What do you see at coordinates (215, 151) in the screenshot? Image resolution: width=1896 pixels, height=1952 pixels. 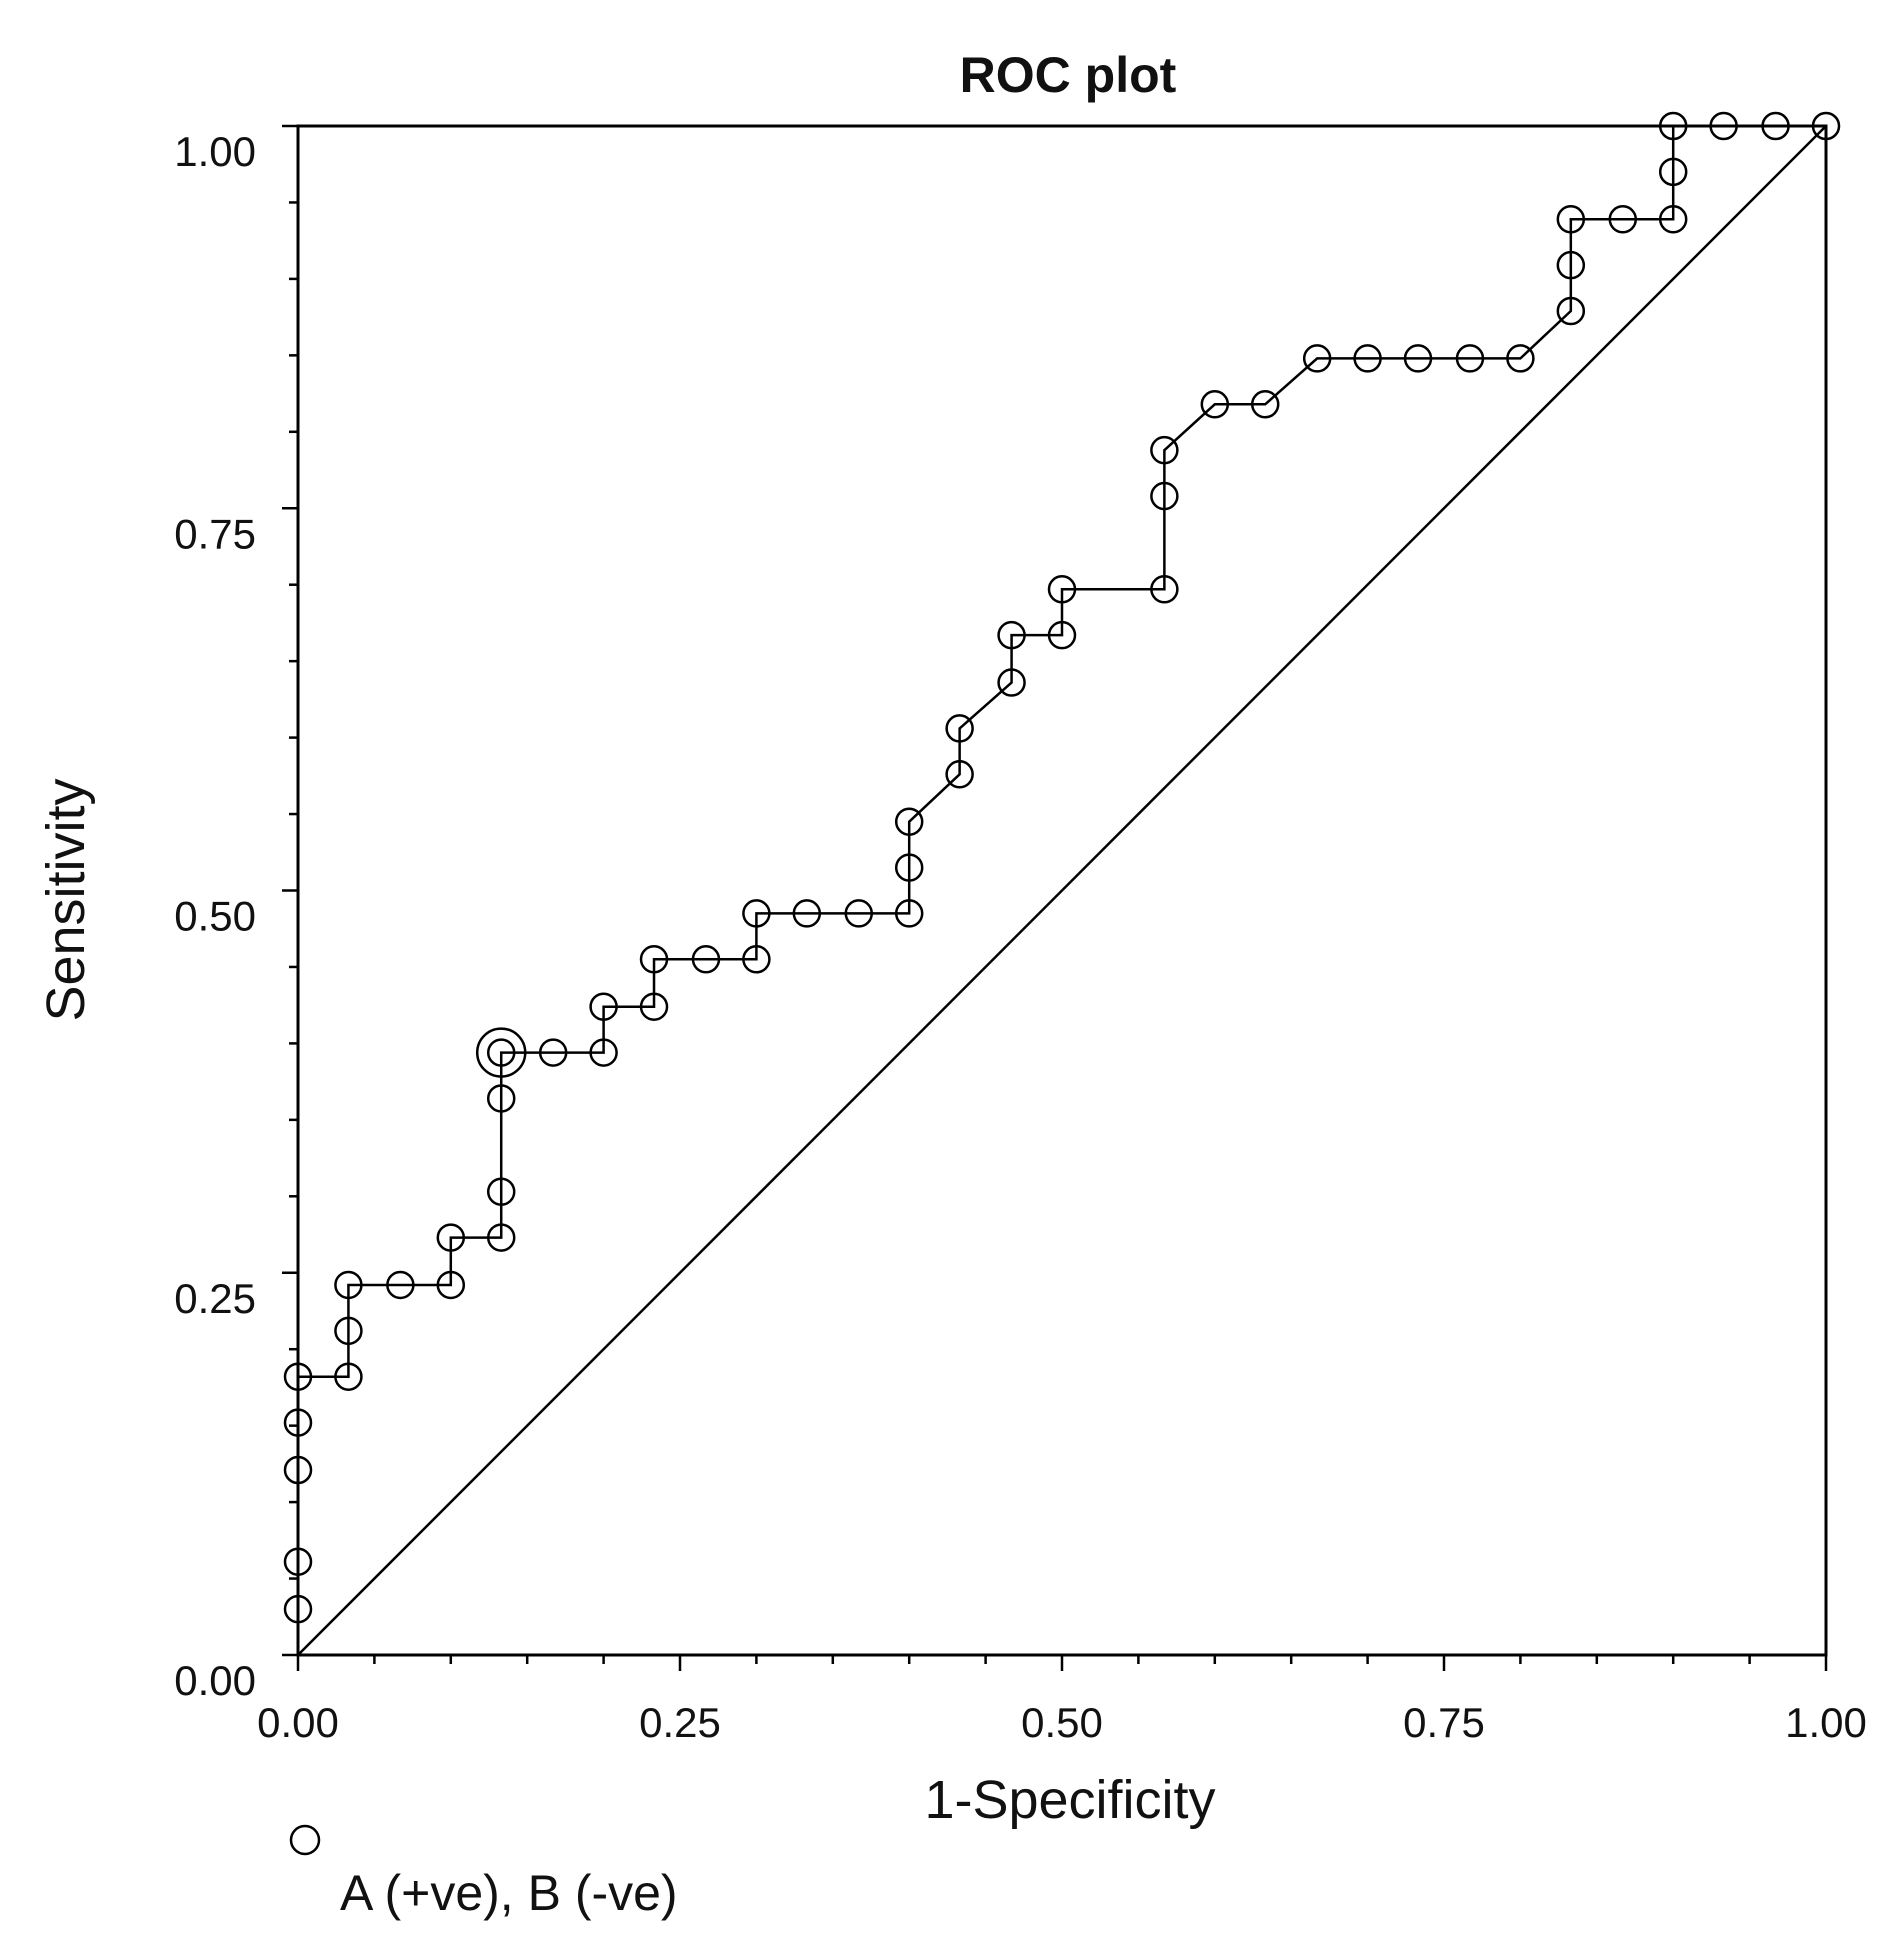 I see `y-tick-label: 1.00` at bounding box center [215, 151].